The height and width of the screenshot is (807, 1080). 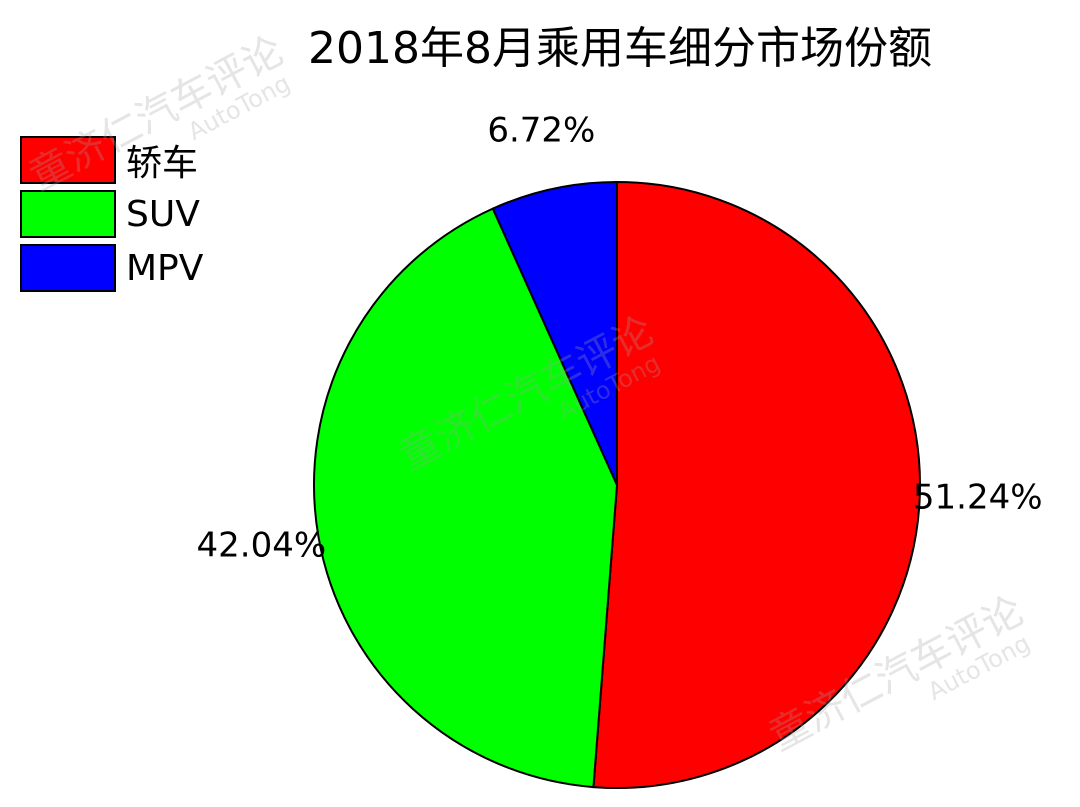 I want to click on legend-label-mpv: MPV, so click(x=165, y=268).